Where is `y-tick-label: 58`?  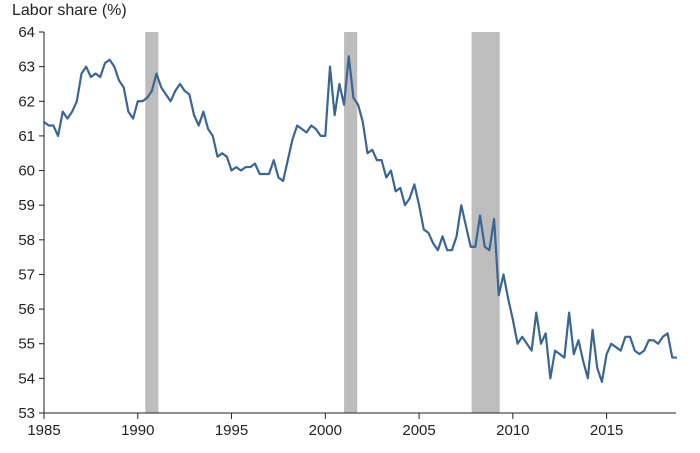 y-tick-label: 58 is located at coordinates (26, 240).